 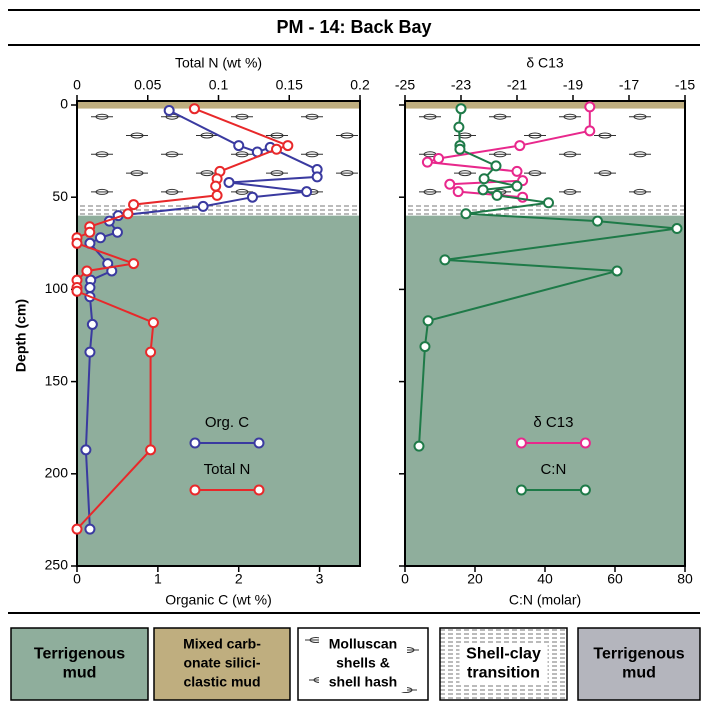 What do you see at coordinates (360, 85) in the screenshot?
I see `x2-tick-label: 0.2` at bounding box center [360, 85].